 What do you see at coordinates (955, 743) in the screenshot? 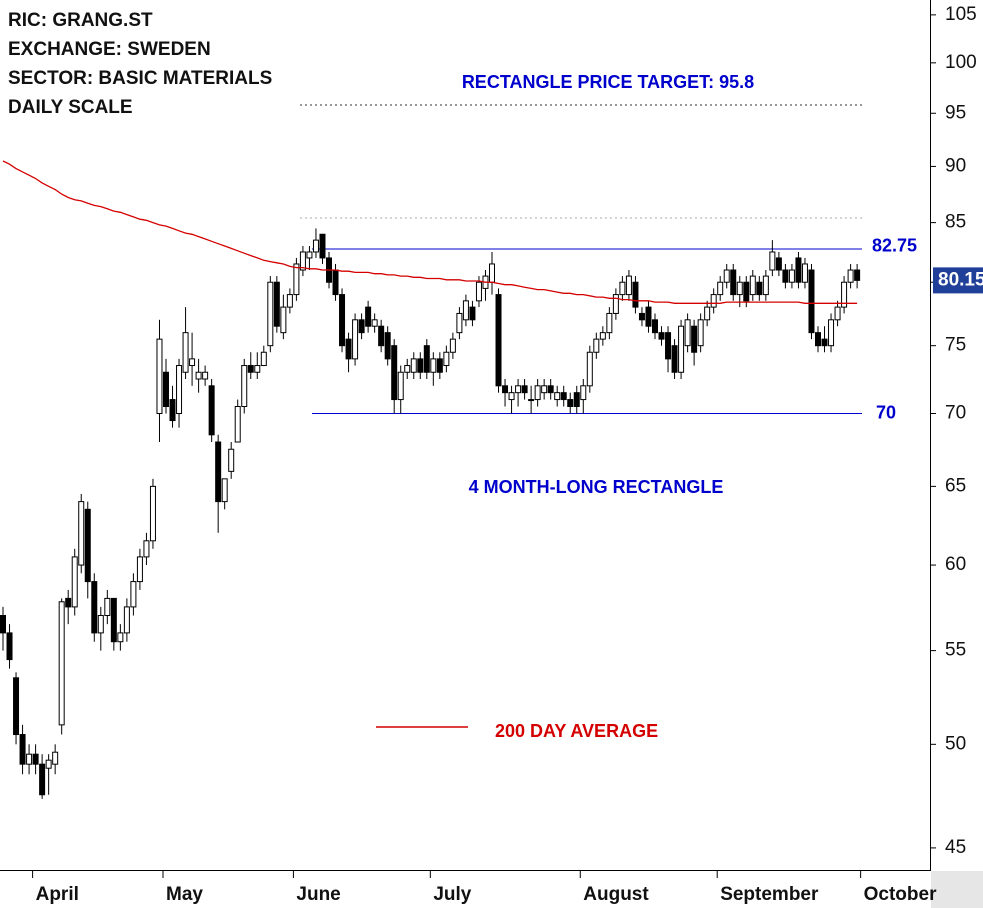
I see `y-tick-label: 50` at bounding box center [955, 743].